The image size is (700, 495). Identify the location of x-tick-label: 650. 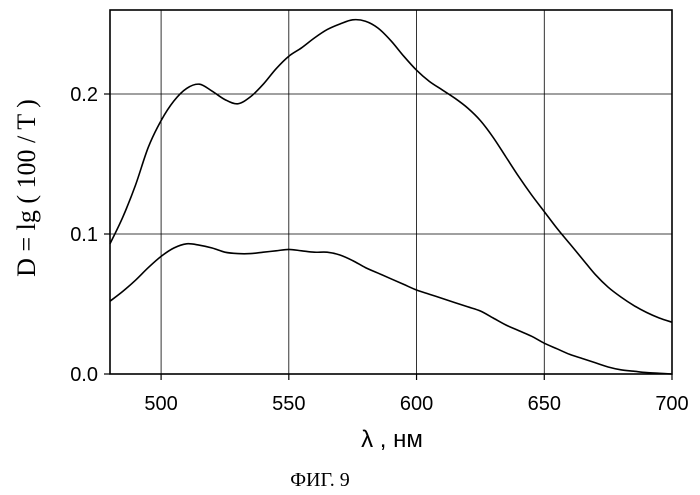
(544, 404).